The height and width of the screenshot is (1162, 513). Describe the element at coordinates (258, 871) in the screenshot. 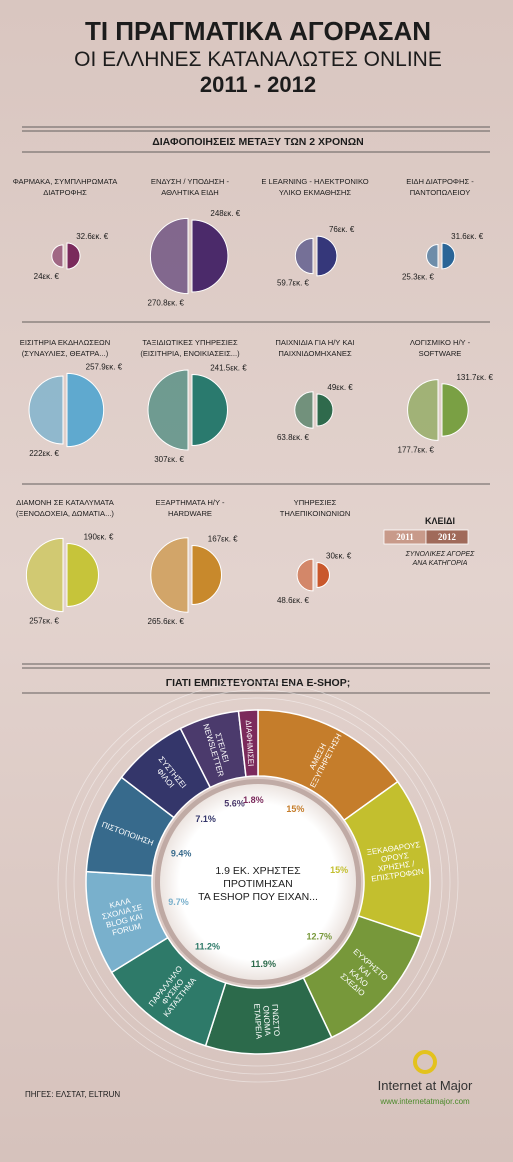

I see `center-text: 1.9 ΕΚ. ΧΡΗΣΤΕΣ` at that location.